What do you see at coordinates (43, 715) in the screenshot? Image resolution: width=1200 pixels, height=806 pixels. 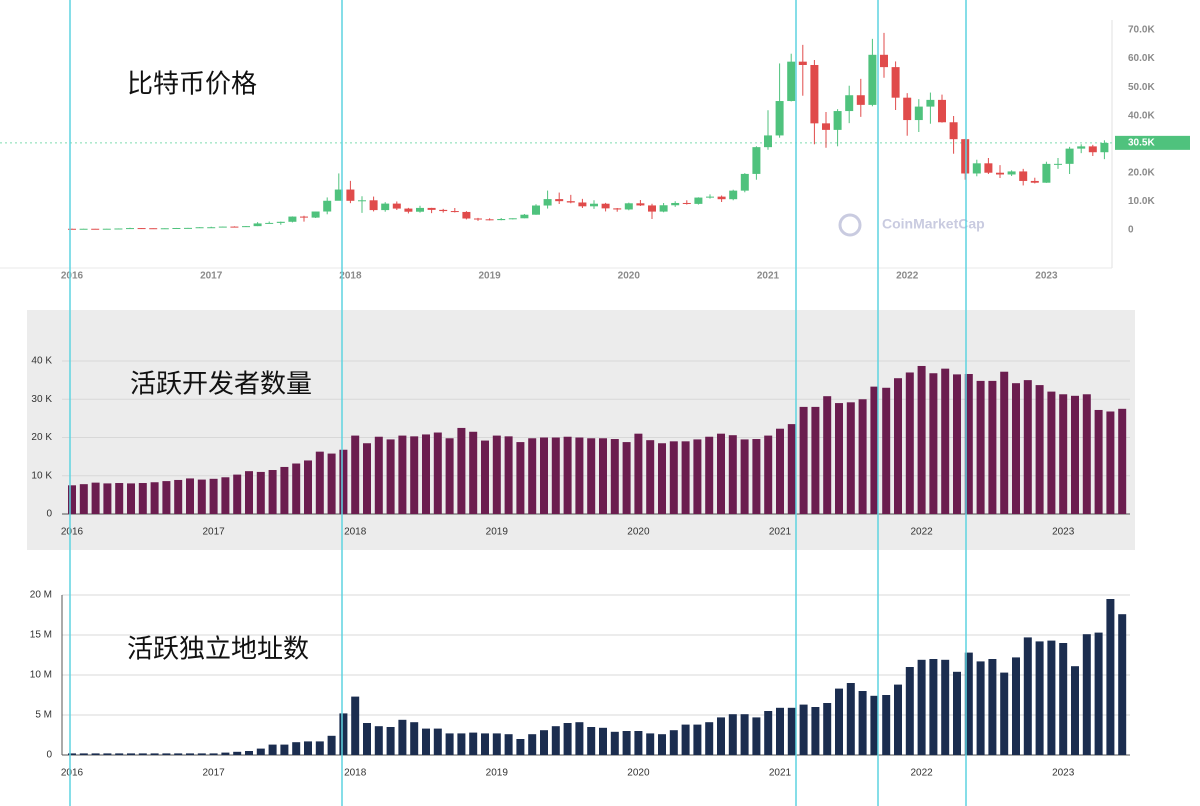 I see `y-tick-label: 5 M` at bounding box center [43, 715].